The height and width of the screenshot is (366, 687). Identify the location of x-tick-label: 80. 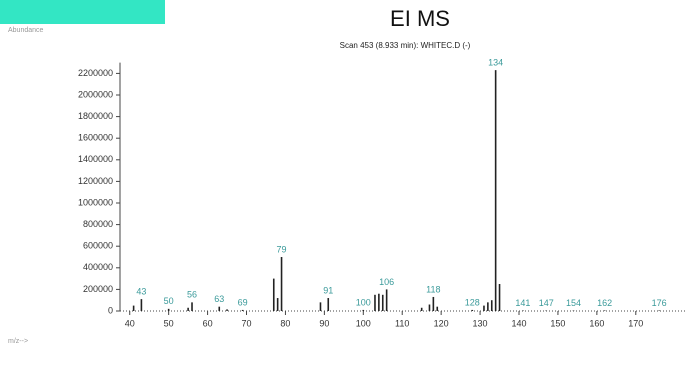
(285, 323).